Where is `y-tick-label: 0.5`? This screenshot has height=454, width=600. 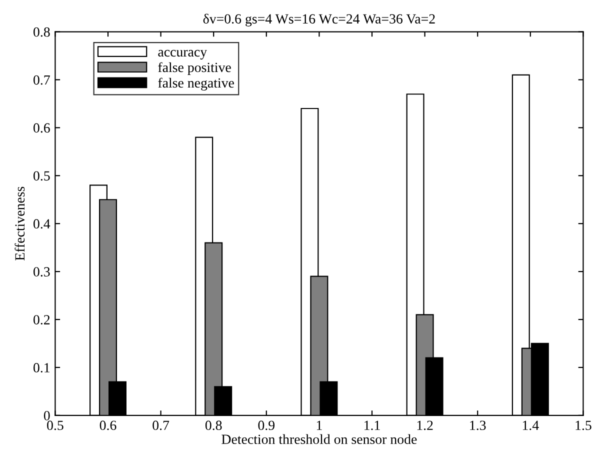 y-tick-label: 0.5 is located at coordinates (42, 176).